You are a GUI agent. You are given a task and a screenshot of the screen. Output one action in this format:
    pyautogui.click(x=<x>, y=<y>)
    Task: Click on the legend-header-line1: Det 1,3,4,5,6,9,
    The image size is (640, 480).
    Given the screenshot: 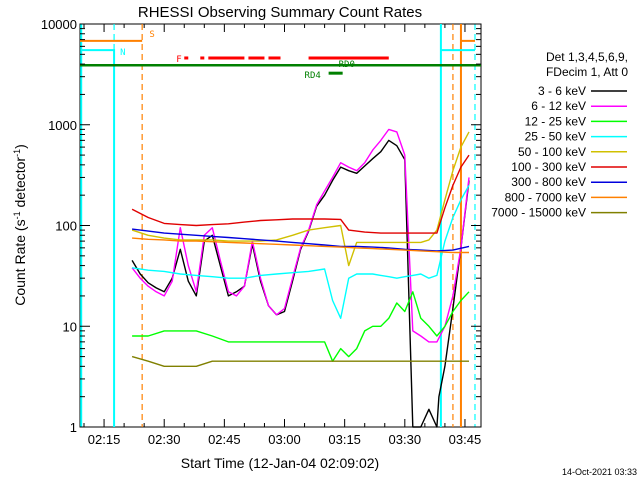 What is the action you would take?
    pyautogui.click(x=587, y=57)
    